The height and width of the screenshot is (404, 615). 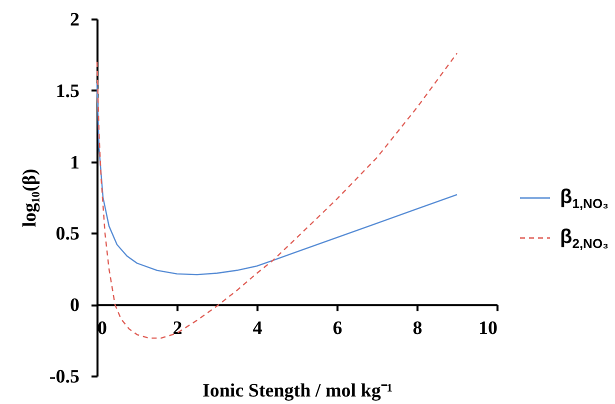 I want to click on x-tick-label: 2, so click(x=177, y=329).